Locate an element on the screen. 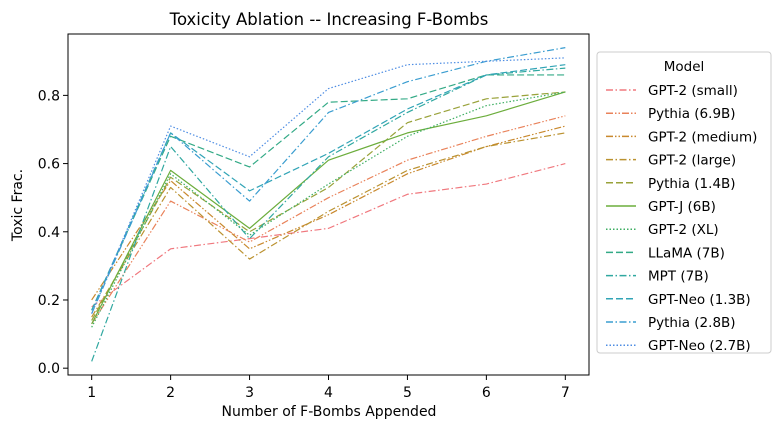 The height and width of the screenshot is (422, 774). legend-label-7: LLaMA (7B) is located at coordinates (686, 253).